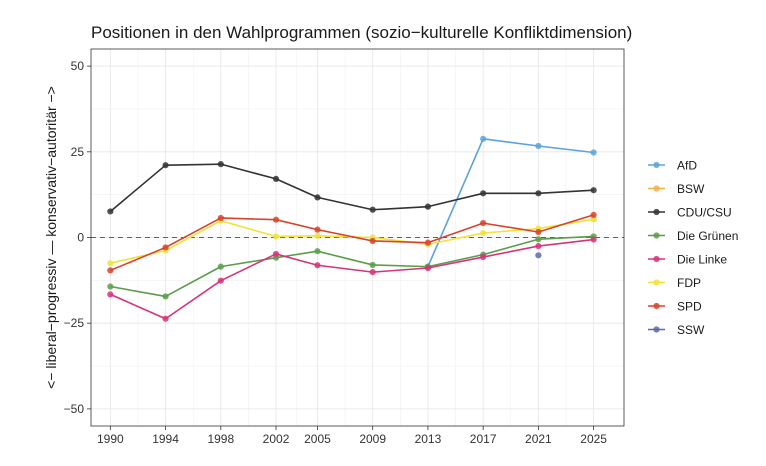 This screenshot has height=466, width=766. I want to click on data-point-fdp-2005, so click(317, 235).